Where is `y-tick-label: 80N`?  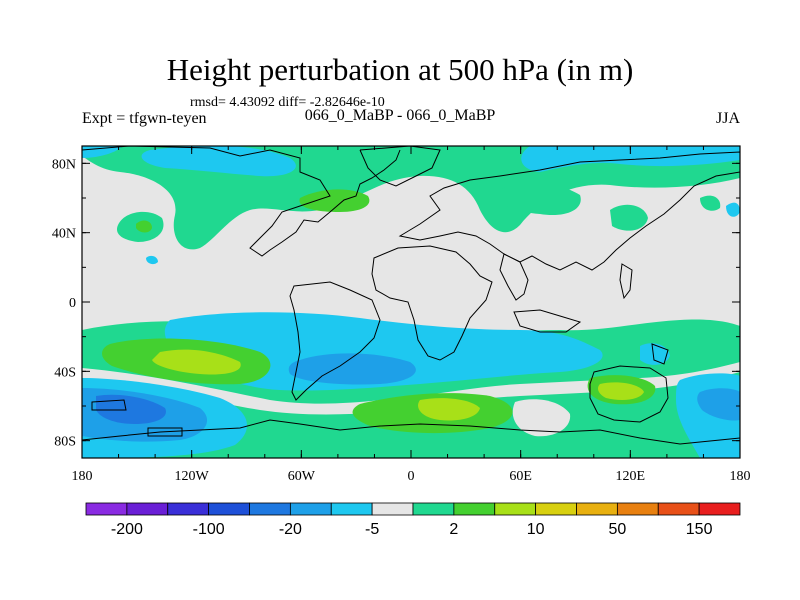
y-tick-label: 80N is located at coordinates (64, 164).